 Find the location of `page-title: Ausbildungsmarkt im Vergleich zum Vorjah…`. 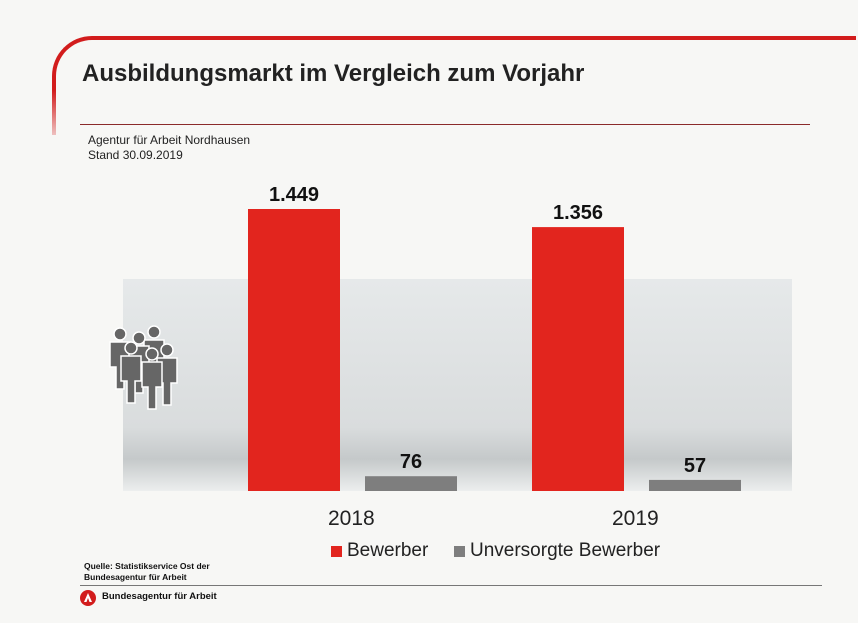

page-title: Ausbildungsmarkt im Vergleich zum Vorjah… is located at coordinates (333, 73).